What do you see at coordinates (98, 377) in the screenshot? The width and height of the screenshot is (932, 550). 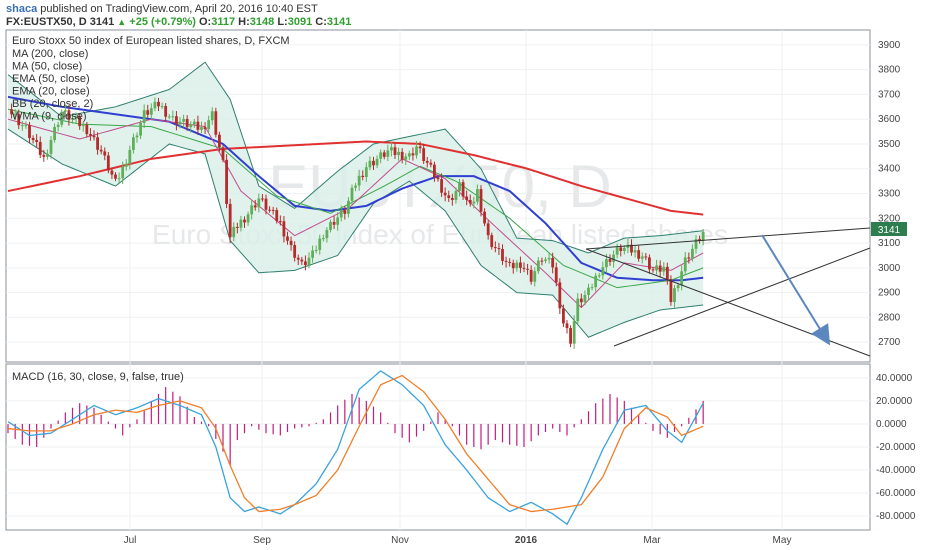 I see `macd-title: MACD (16, 30, close, 9, false, true)` at bounding box center [98, 377].